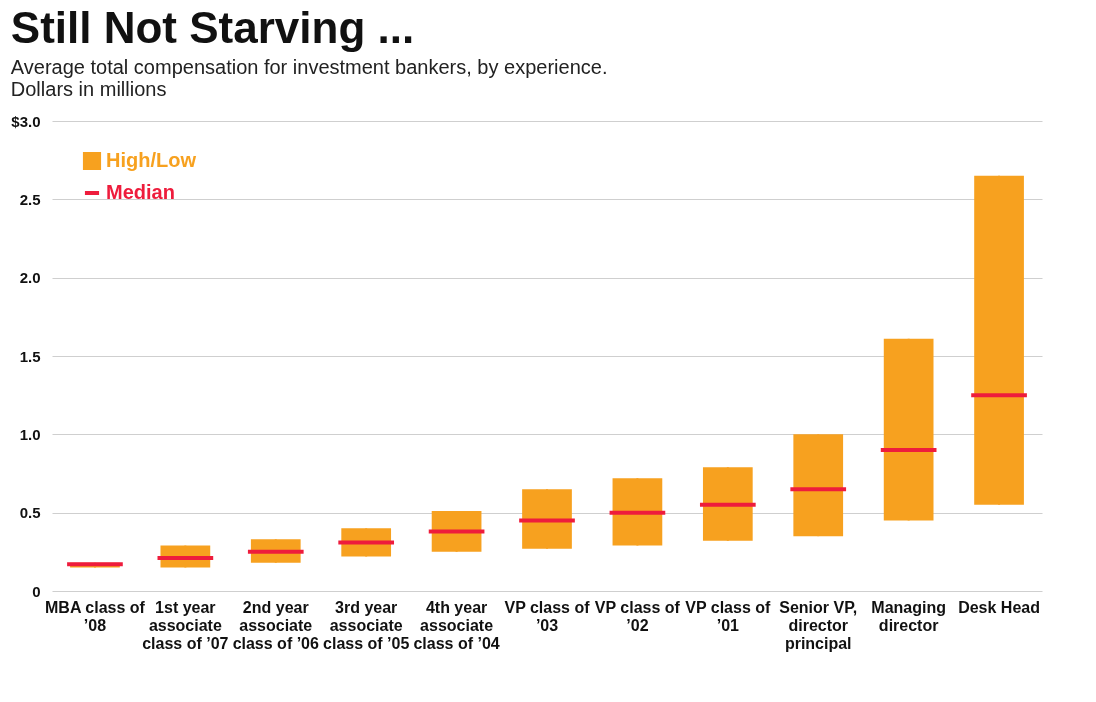 The height and width of the screenshot is (702, 1096). What do you see at coordinates (456, 625) in the screenshot?
I see `x-tick-label: 4th year associate class of ’04` at bounding box center [456, 625].